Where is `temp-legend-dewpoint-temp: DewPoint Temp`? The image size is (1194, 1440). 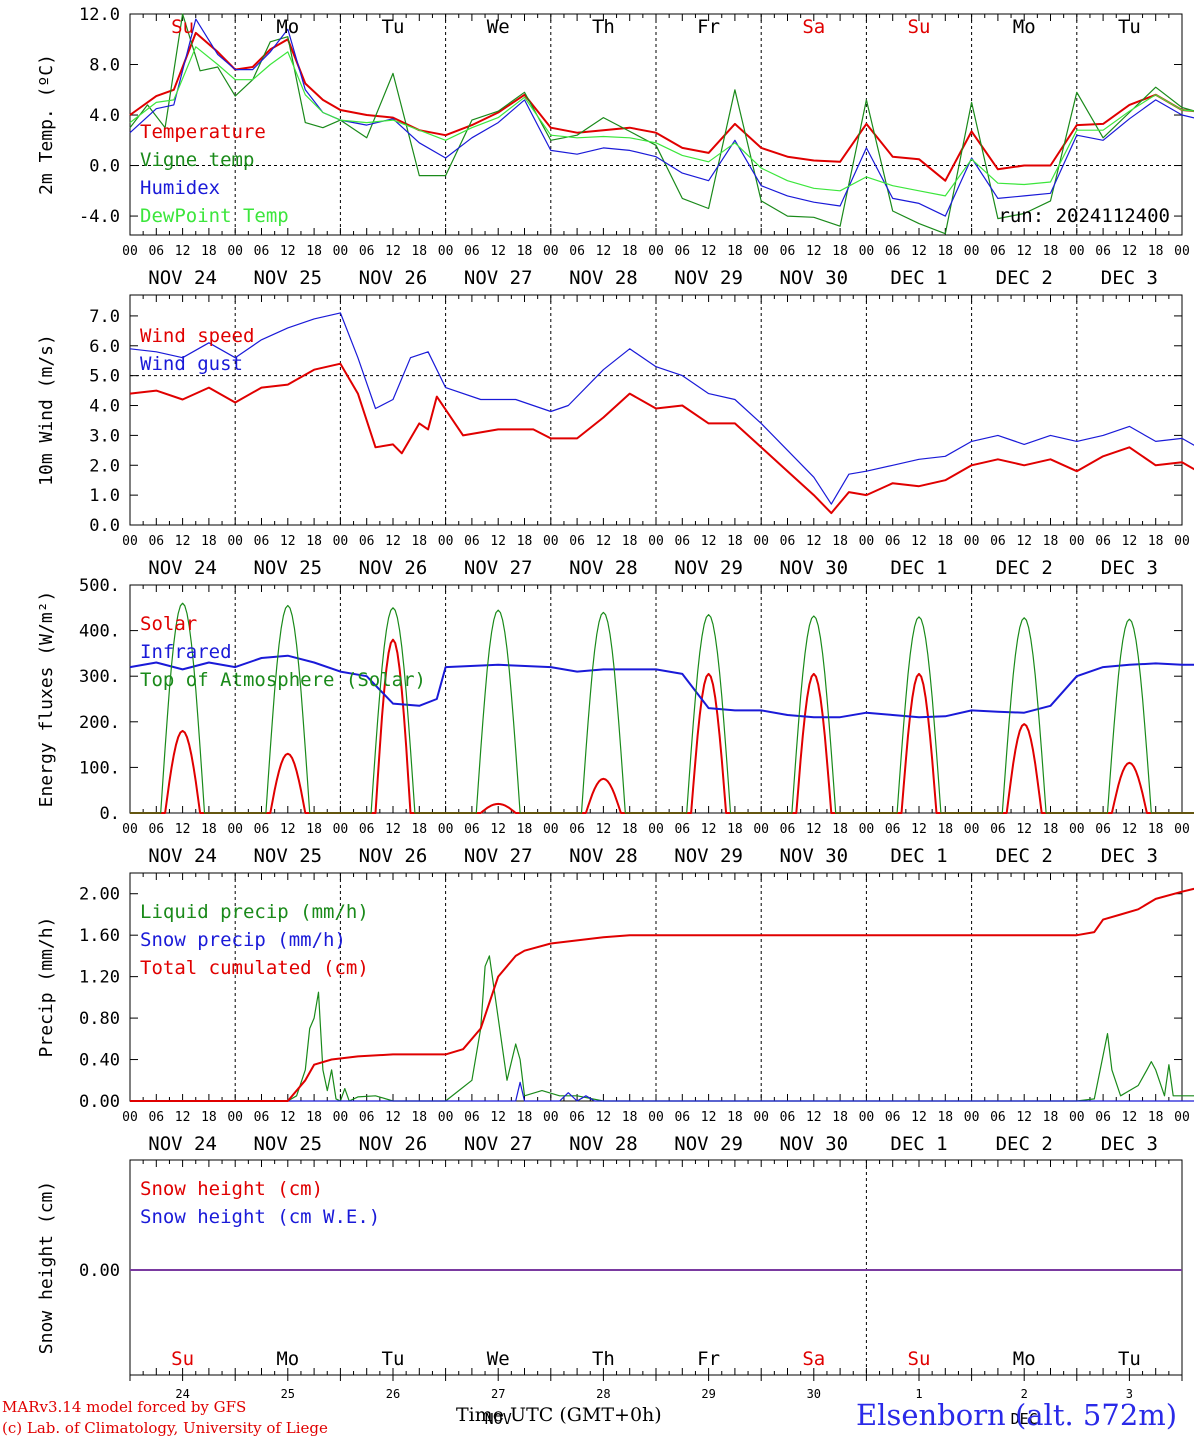
temp-legend-dewpoint-temp: DewPoint Temp is located at coordinates (214, 216).